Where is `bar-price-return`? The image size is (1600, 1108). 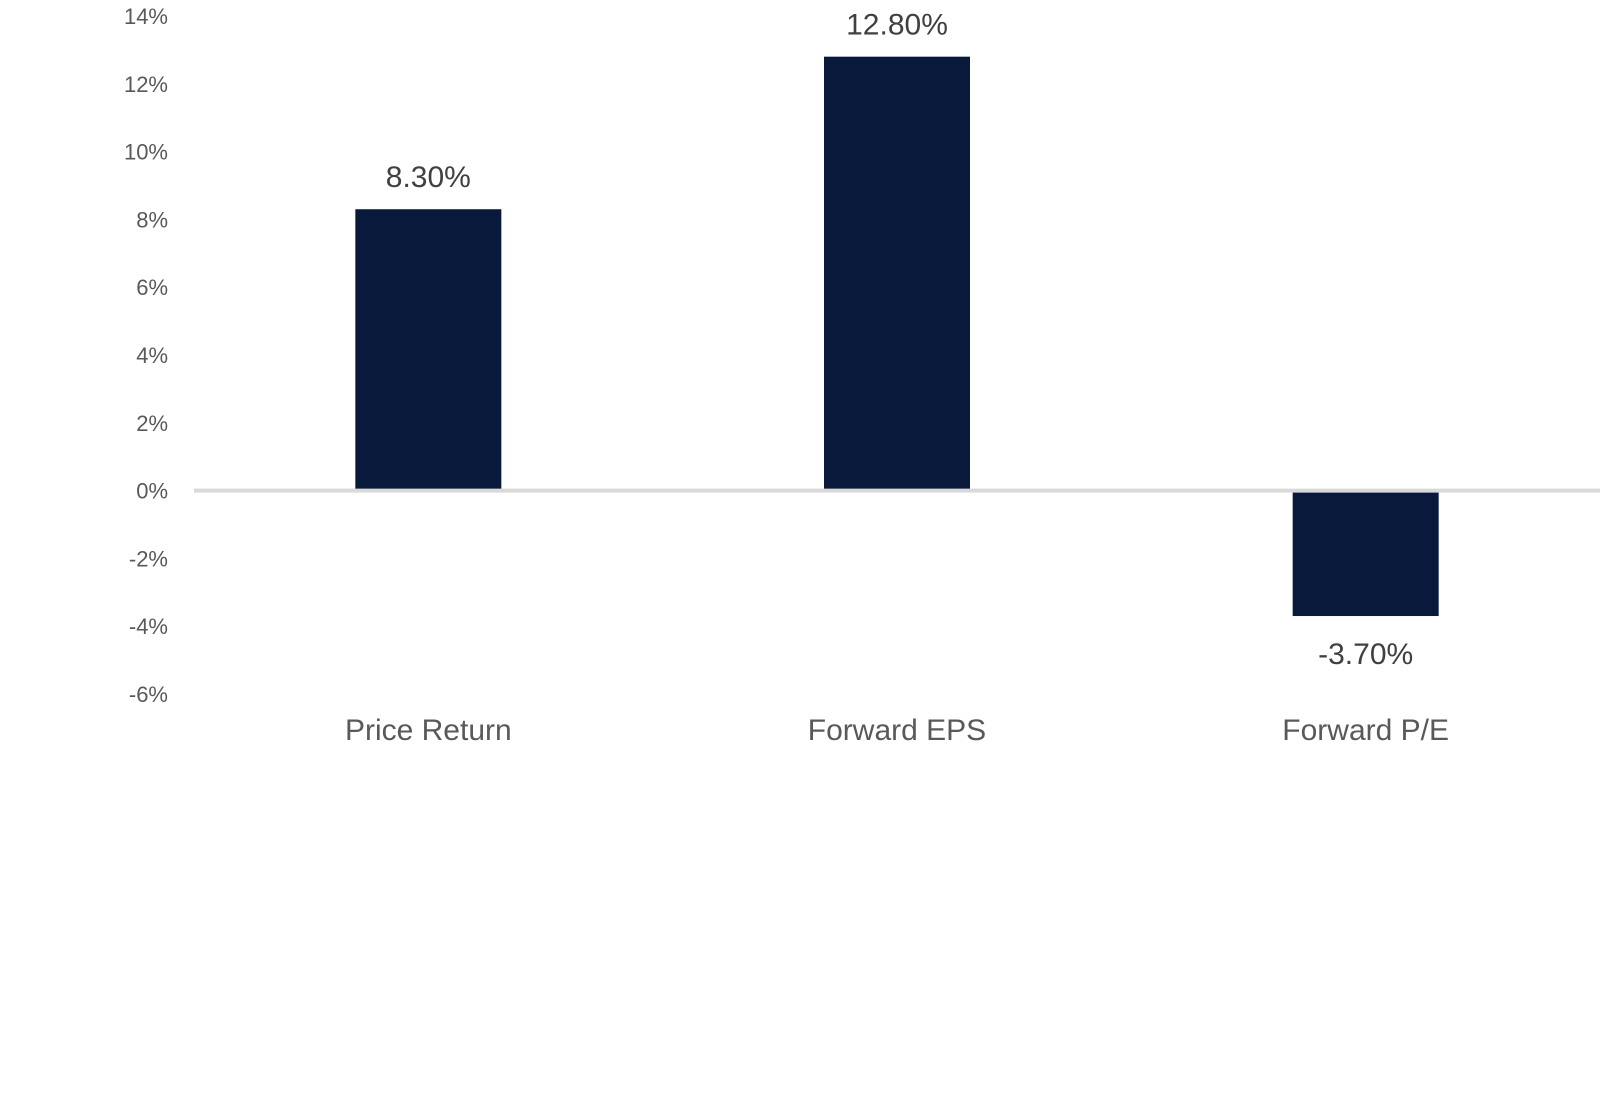
bar-price-return is located at coordinates (428, 350).